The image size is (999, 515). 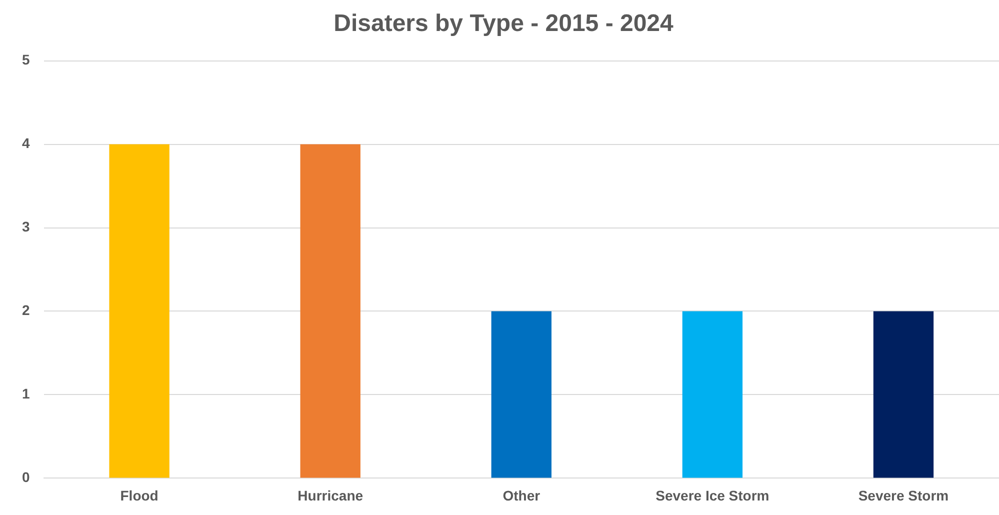 I want to click on y-tick-label: 5, so click(x=26, y=60).